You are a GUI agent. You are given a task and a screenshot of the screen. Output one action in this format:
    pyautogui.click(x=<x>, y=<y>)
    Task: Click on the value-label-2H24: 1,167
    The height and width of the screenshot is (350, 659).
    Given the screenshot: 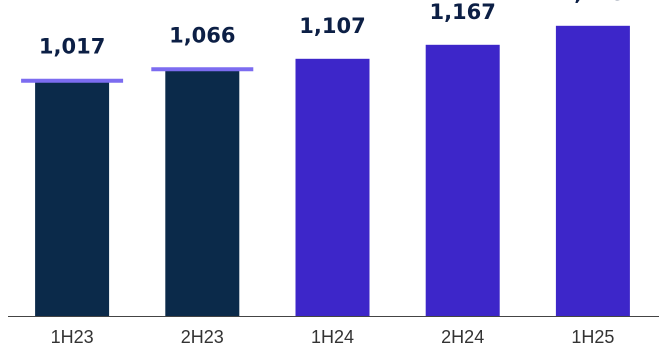 What is the action you would take?
    pyautogui.click(x=462, y=12)
    